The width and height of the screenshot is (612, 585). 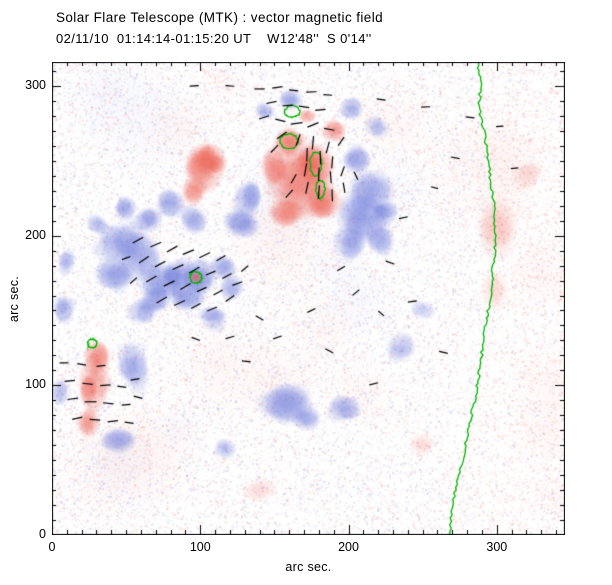 What do you see at coordinates (200, 547) in the screenshot?
I see `x-tick-label: 100` at bounding box center [200, 547].